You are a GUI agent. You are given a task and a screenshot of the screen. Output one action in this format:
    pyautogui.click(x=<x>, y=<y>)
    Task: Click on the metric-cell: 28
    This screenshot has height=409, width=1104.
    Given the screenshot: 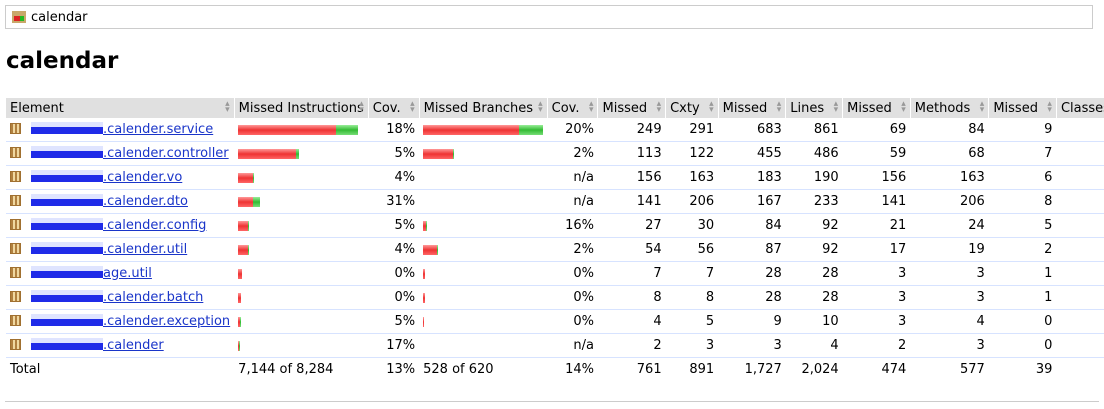 What is the action you would take?
    pyautogui.click(x=752, y=273)
    